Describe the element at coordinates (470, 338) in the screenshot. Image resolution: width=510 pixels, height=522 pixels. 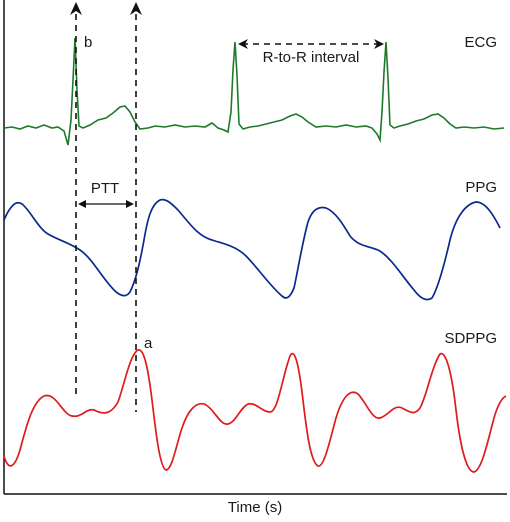
I see `sdppg-label: SDPPG` at that location.